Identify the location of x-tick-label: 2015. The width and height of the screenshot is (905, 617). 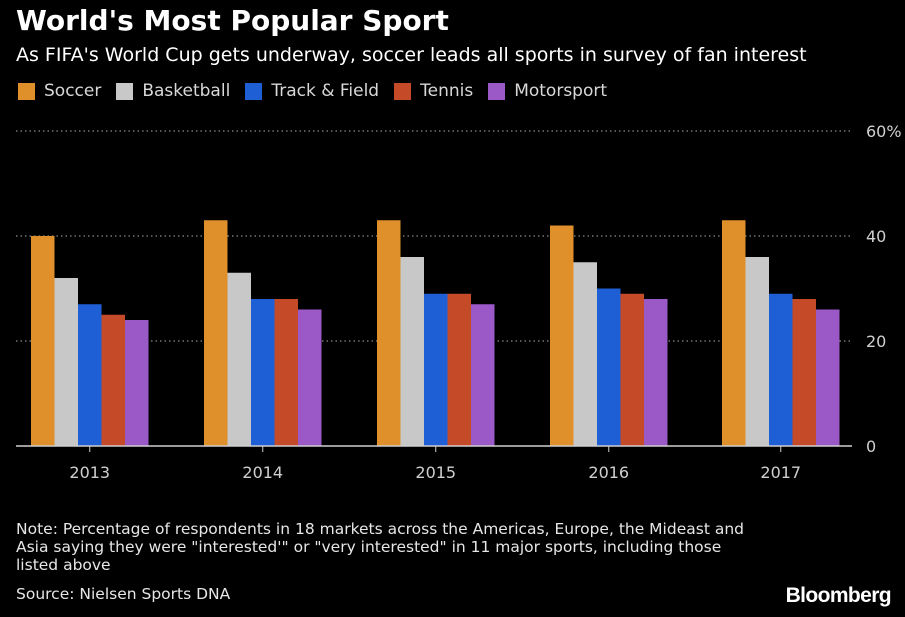
(435, 472).